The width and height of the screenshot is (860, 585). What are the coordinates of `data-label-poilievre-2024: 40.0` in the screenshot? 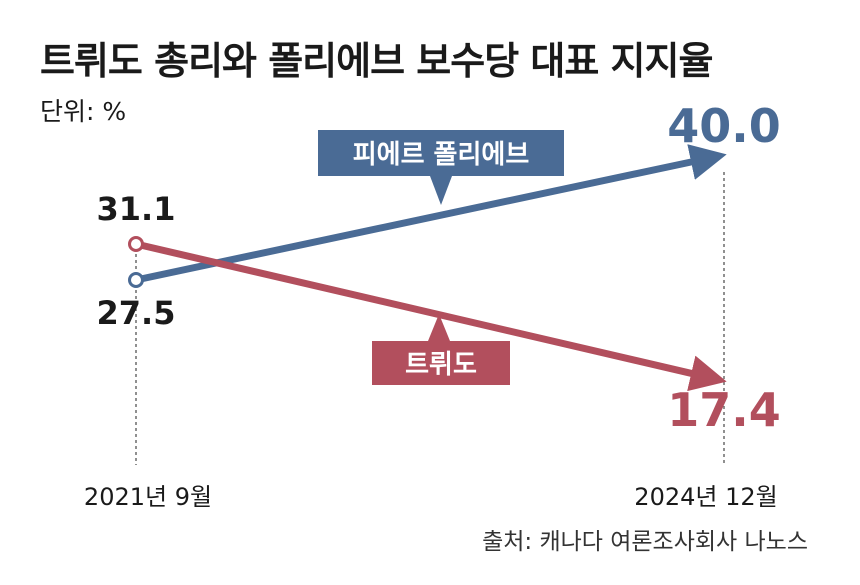 It's located at (724, 126).